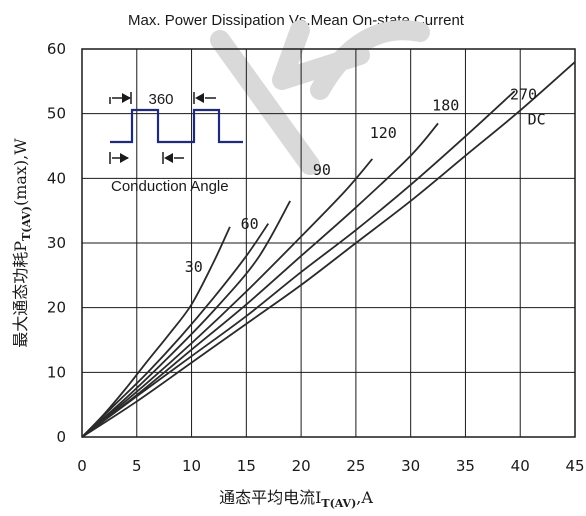 Image resolution: width=586 pixels, height=516 pixels. What do you see at coordinates (250, 224) in the screenshot?
I see `series-label-60: 60` at bounding box center [250, 224].